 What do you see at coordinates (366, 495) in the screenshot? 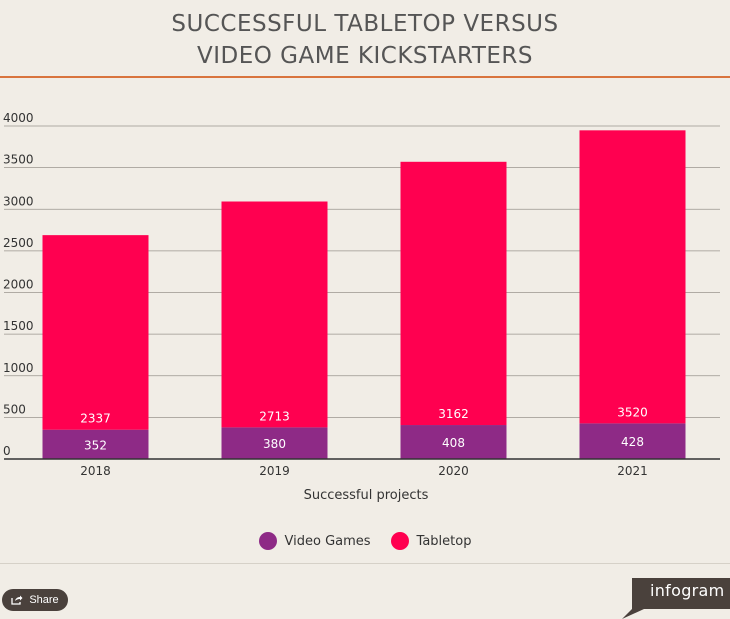
I see `x-axis-title: Successful projects` at bounding box center [366, 495].